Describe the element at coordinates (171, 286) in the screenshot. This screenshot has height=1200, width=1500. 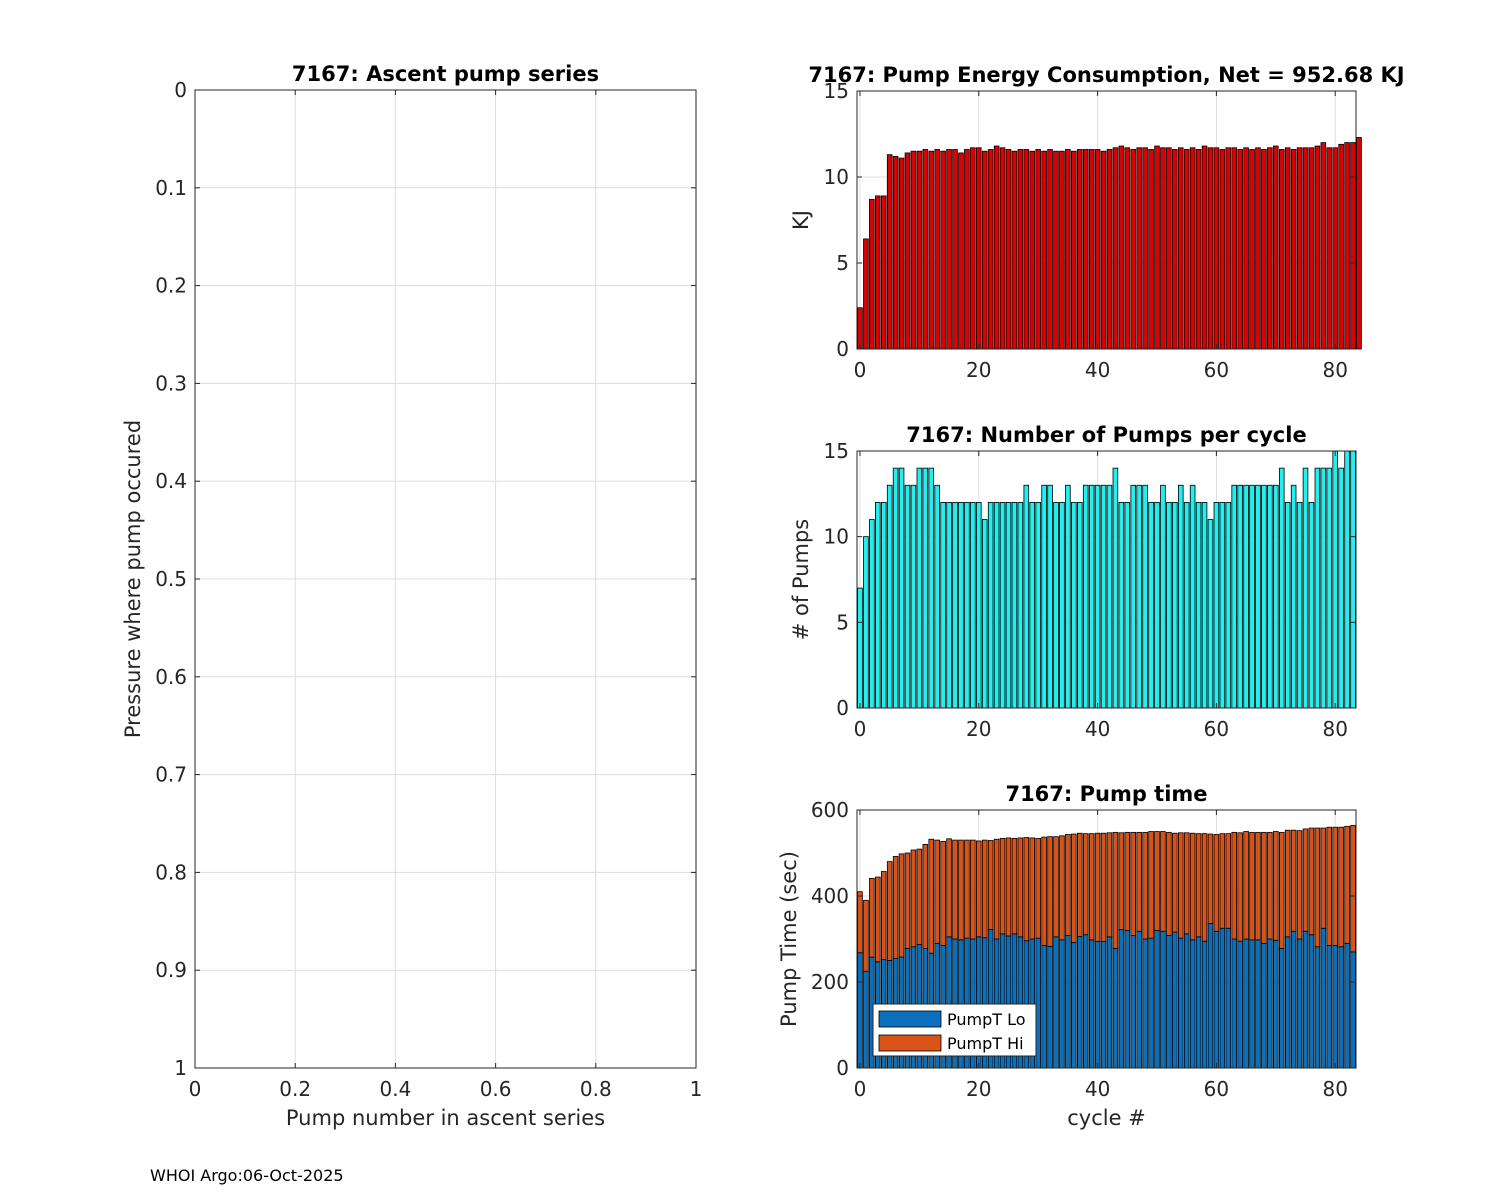
I see `ascent-ytick-label: 0.2` at that location.